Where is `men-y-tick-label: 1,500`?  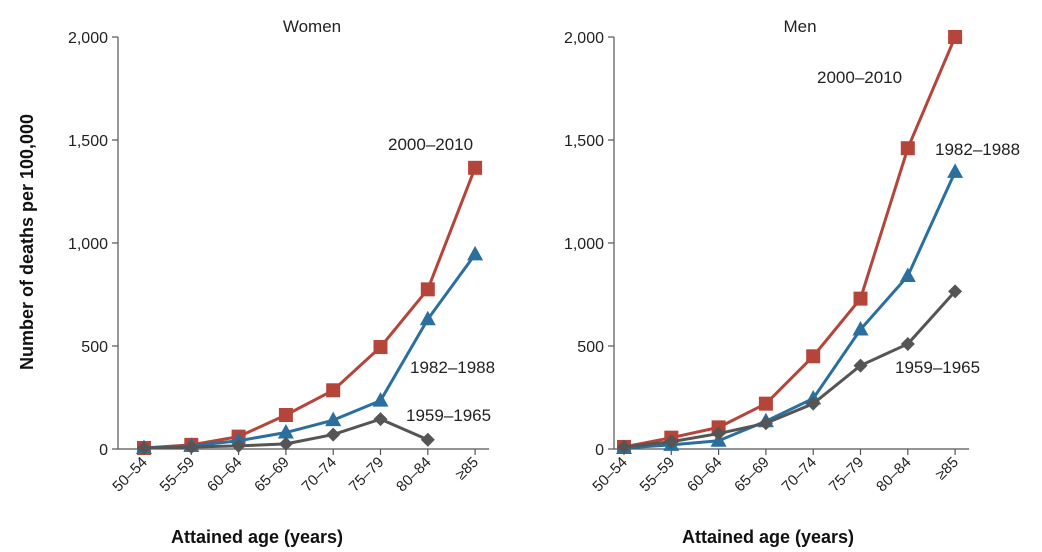 men-y-tick-label: 1,500 is located at coordinates (584, 141).